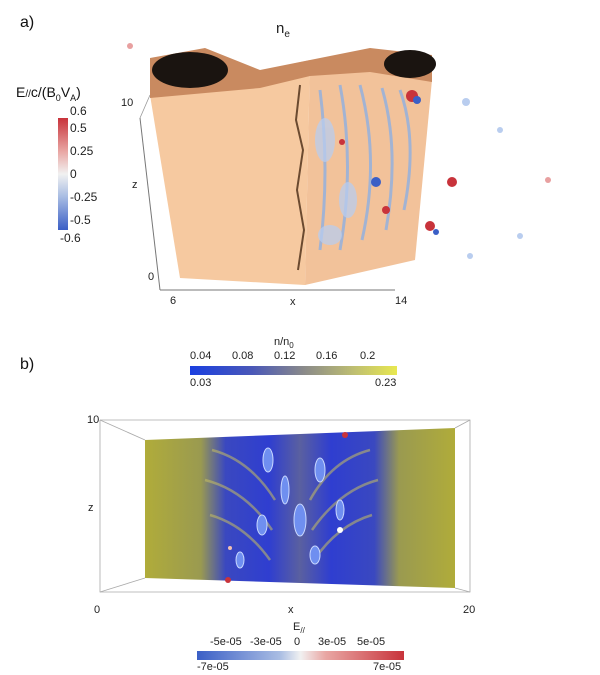 The image size is (600, 675). What do you see at coordinates (291, 610) in the screenshot?
I see `panel-b-x-label: x` at bounding box center [291, 610].